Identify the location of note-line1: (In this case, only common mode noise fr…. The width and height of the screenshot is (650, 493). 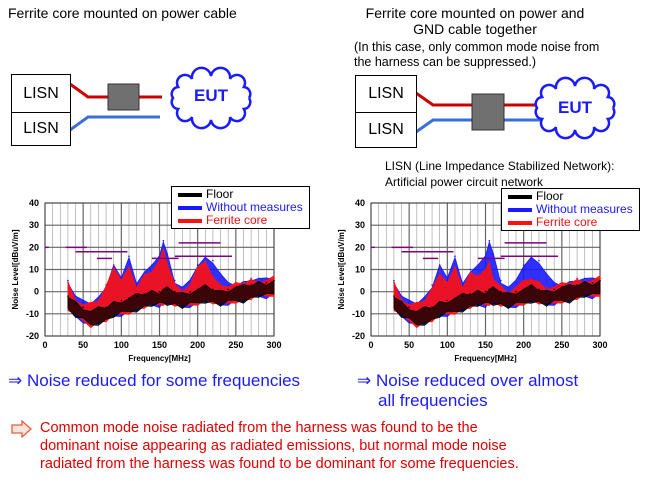
(477, 47).